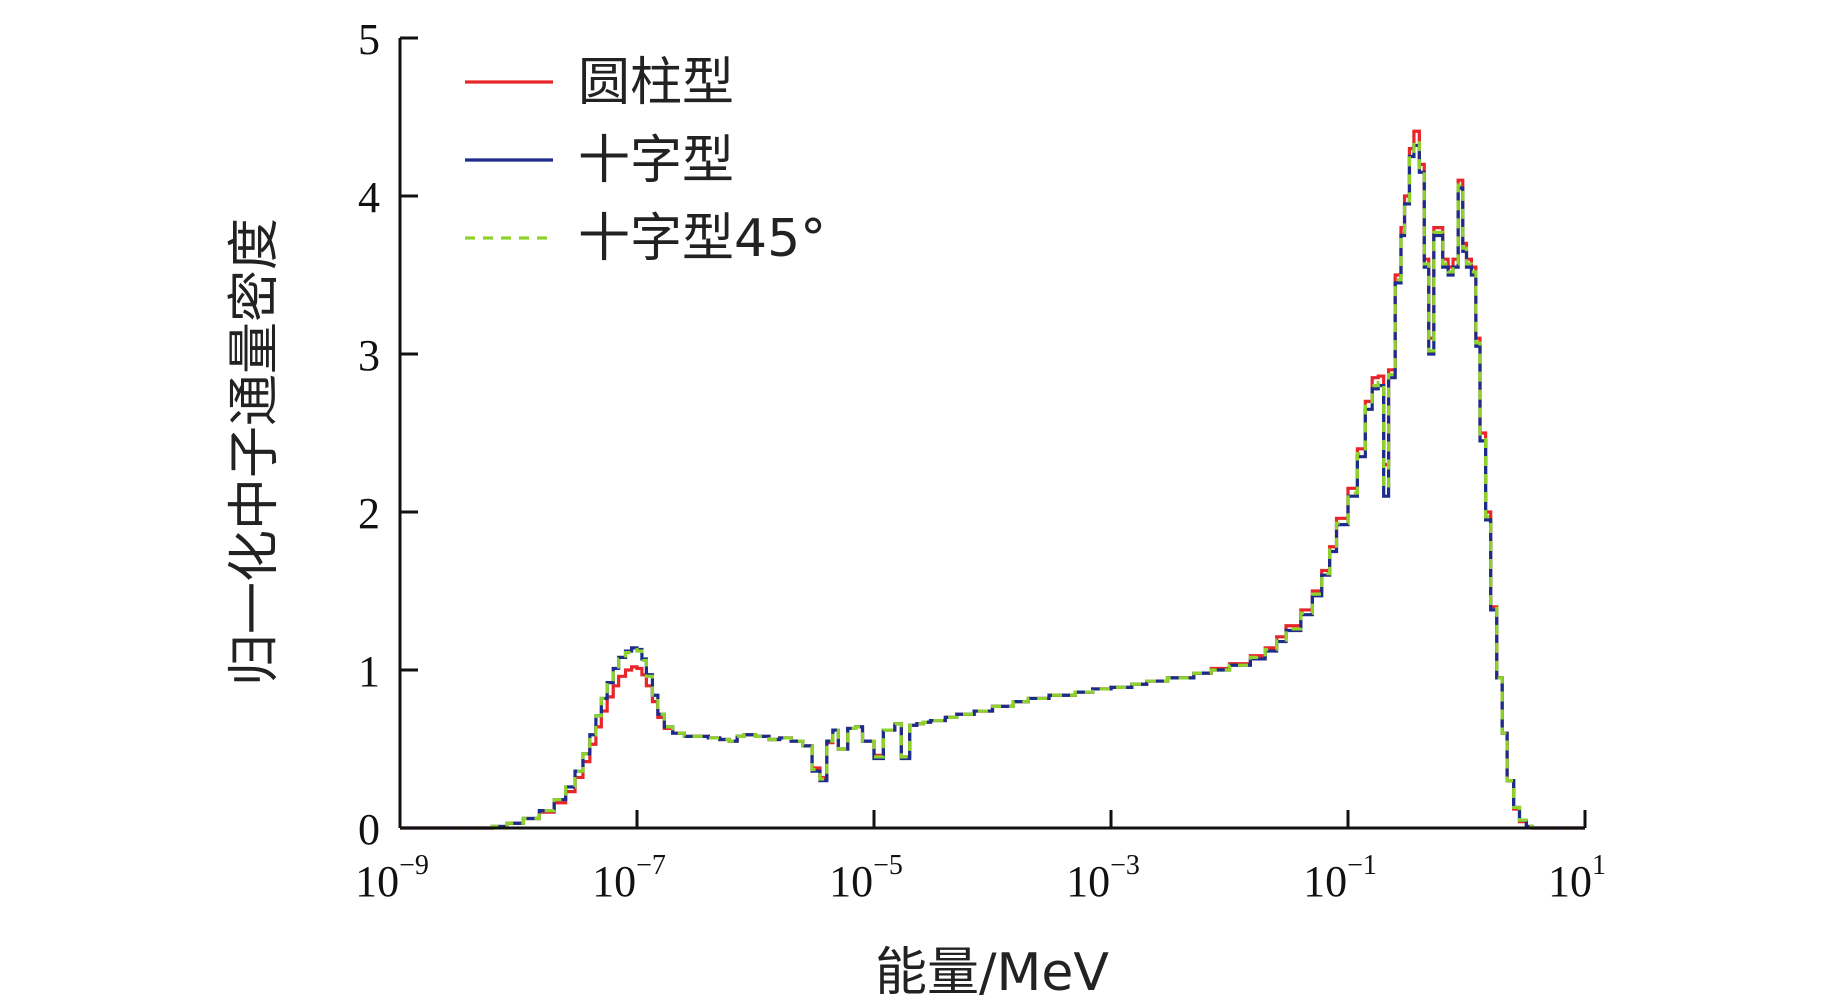  I want to click on x-tick-label: 10⁻⁷, so click(629, 878).